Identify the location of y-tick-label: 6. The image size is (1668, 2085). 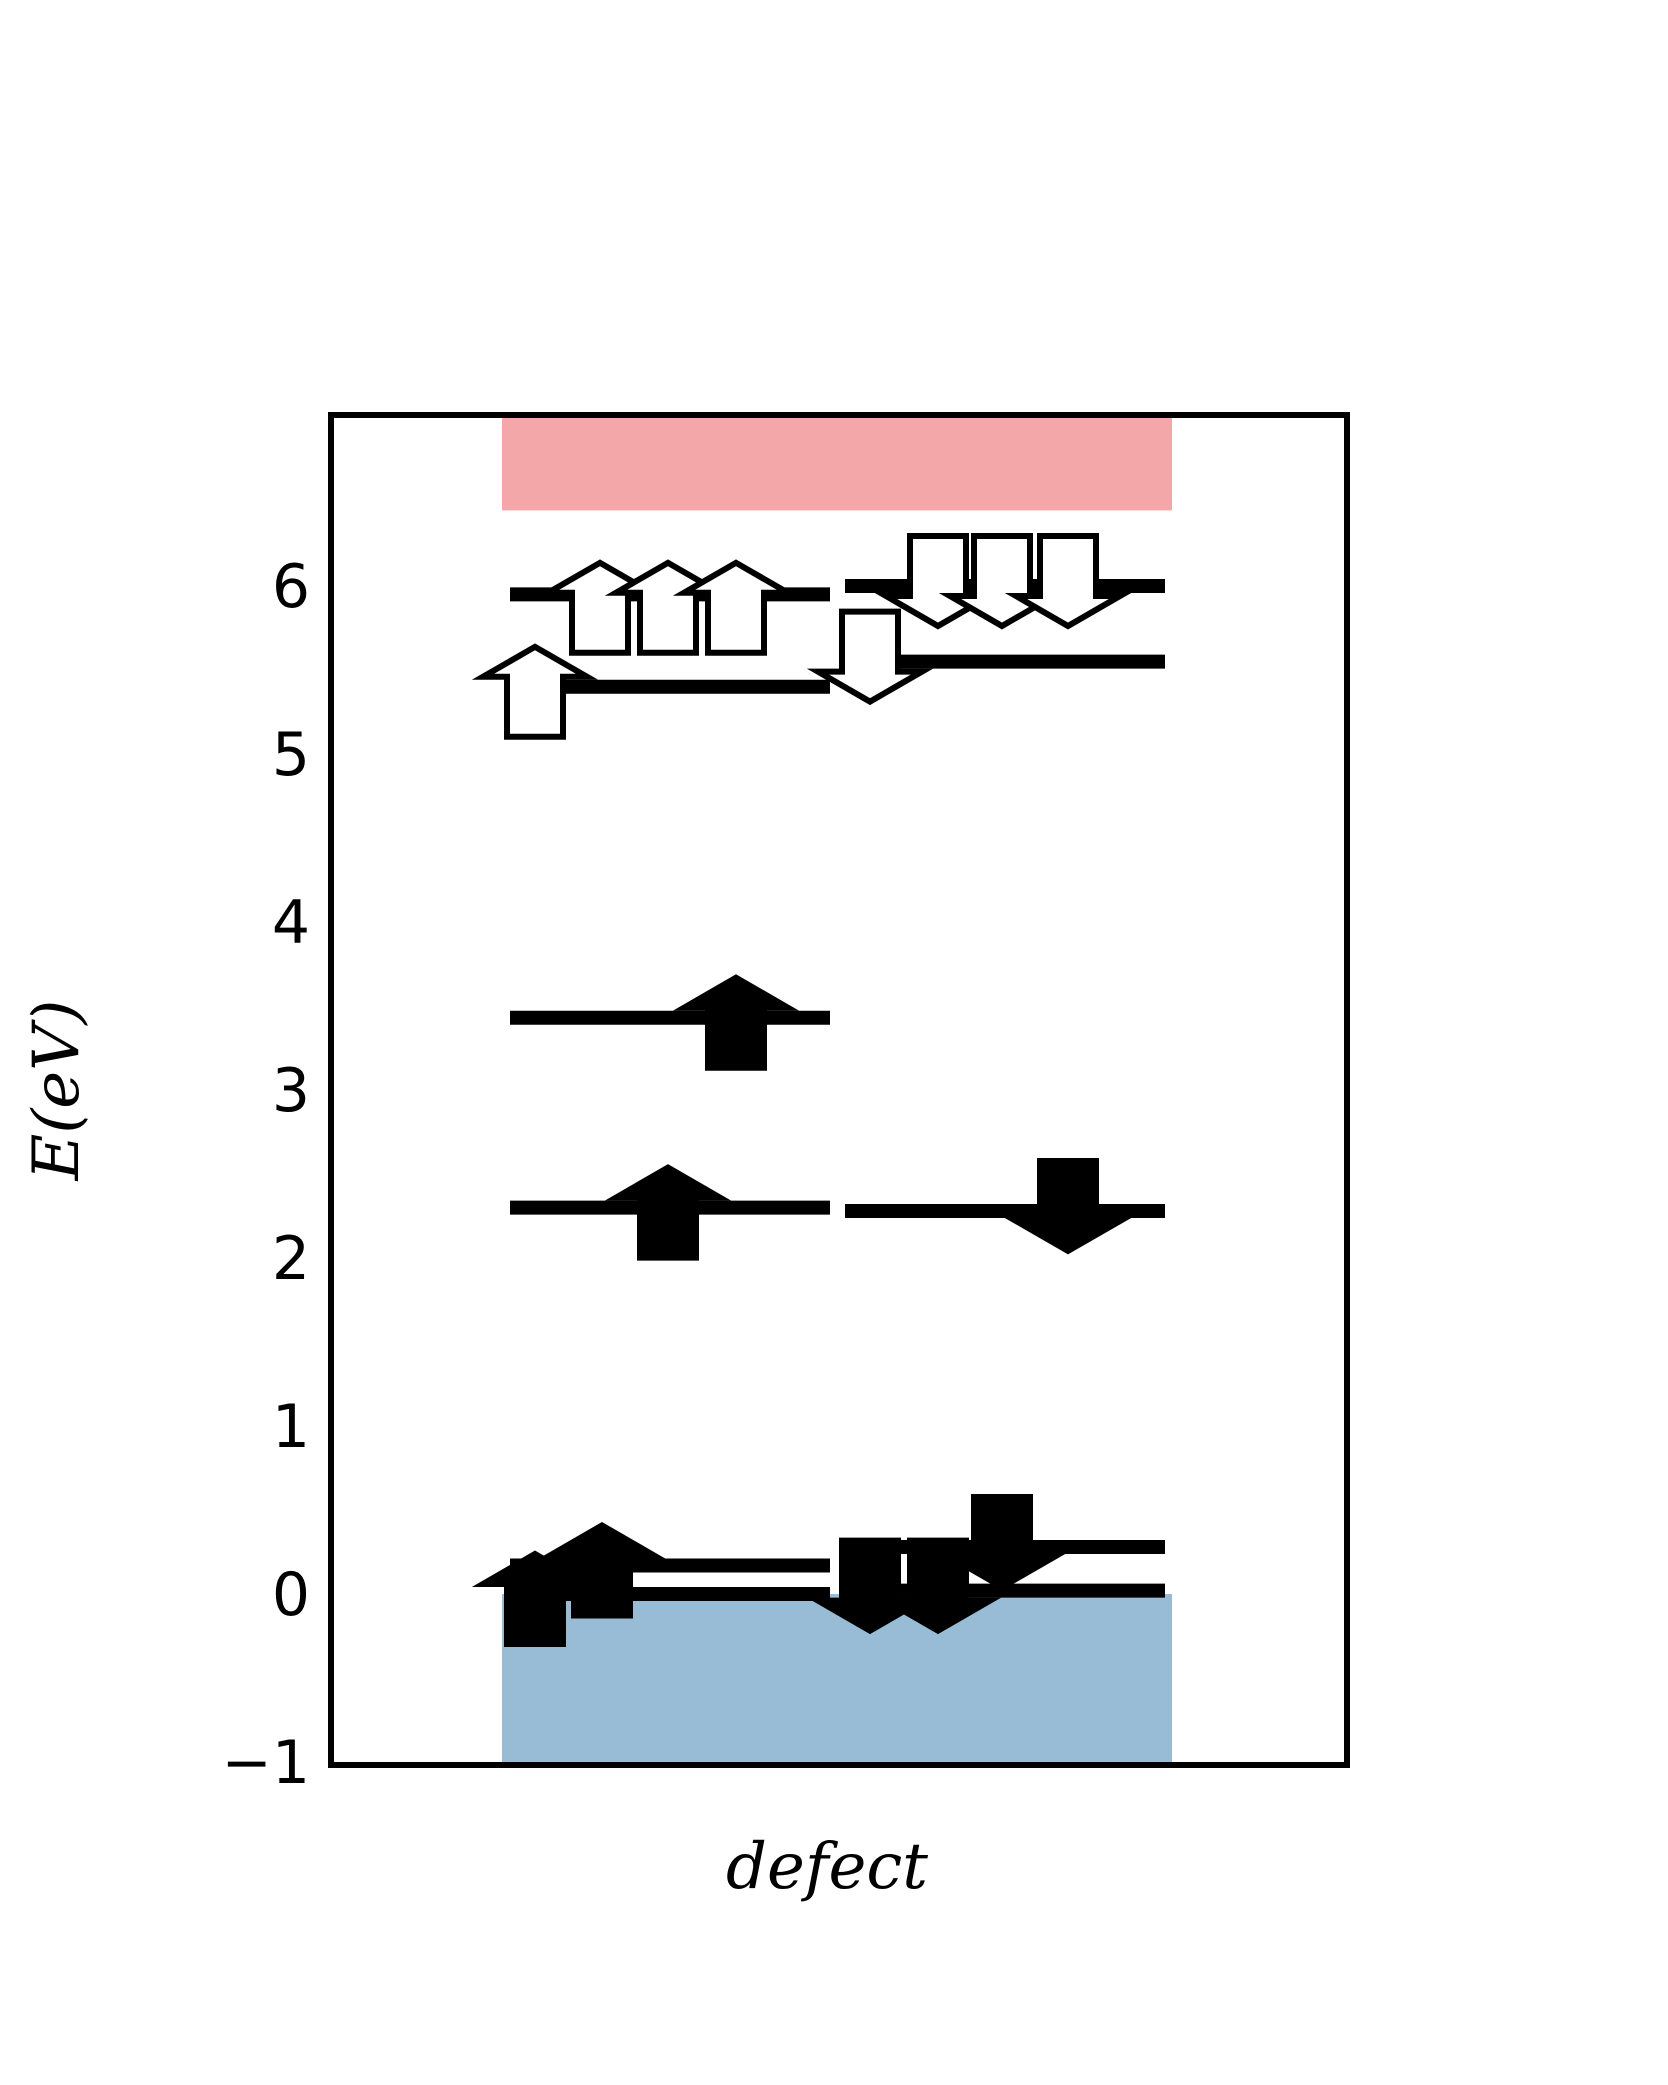
(291, 587).